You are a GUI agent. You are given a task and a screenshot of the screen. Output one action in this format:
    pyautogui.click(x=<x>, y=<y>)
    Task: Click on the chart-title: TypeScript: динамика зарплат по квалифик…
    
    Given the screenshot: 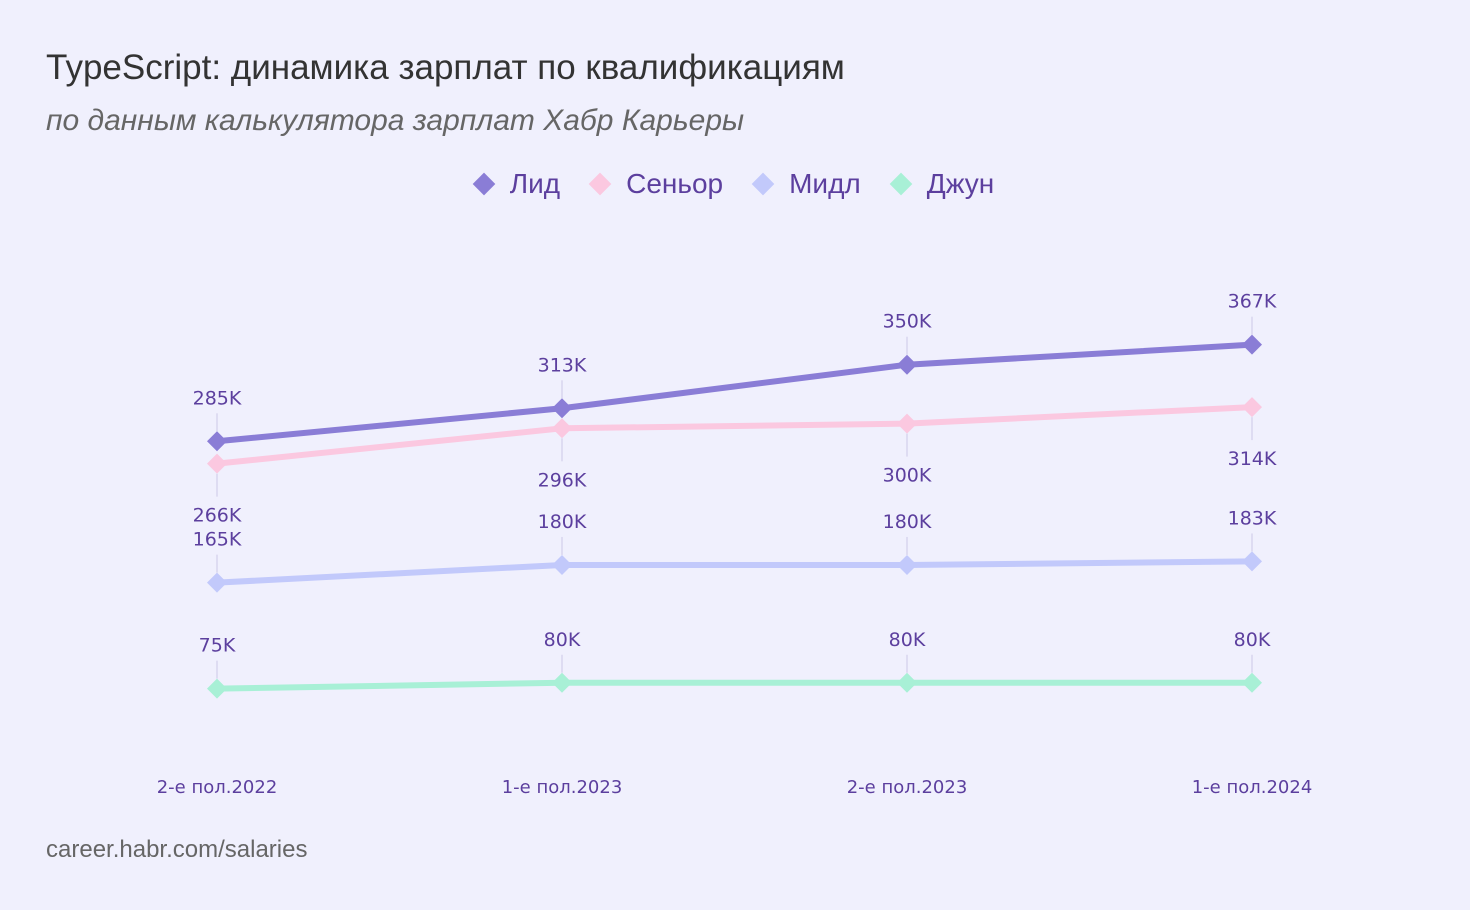 What is the action you would take?
    pyautogui.click(x=445, y=67)
    